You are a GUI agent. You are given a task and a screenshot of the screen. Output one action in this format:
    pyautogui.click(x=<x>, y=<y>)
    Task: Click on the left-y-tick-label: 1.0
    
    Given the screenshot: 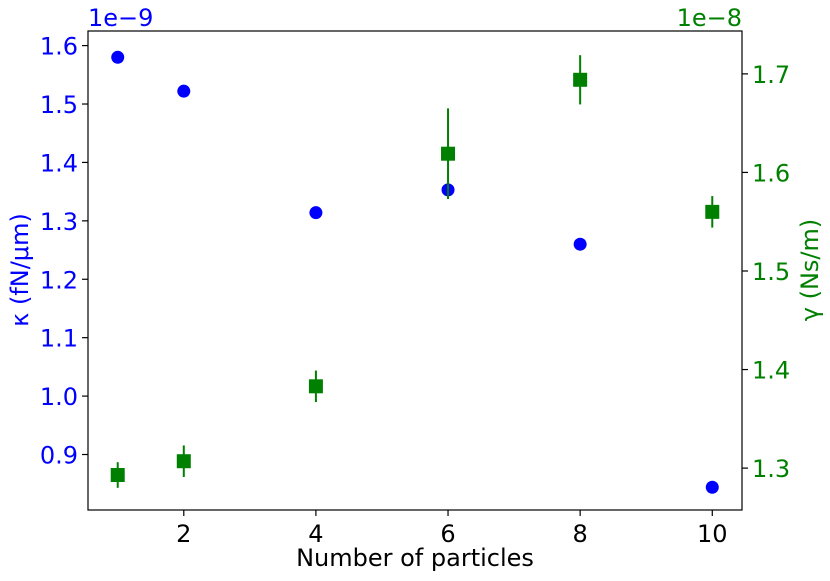 What is the action you would take?
    pyautogui.click(x=59, y=397)
    